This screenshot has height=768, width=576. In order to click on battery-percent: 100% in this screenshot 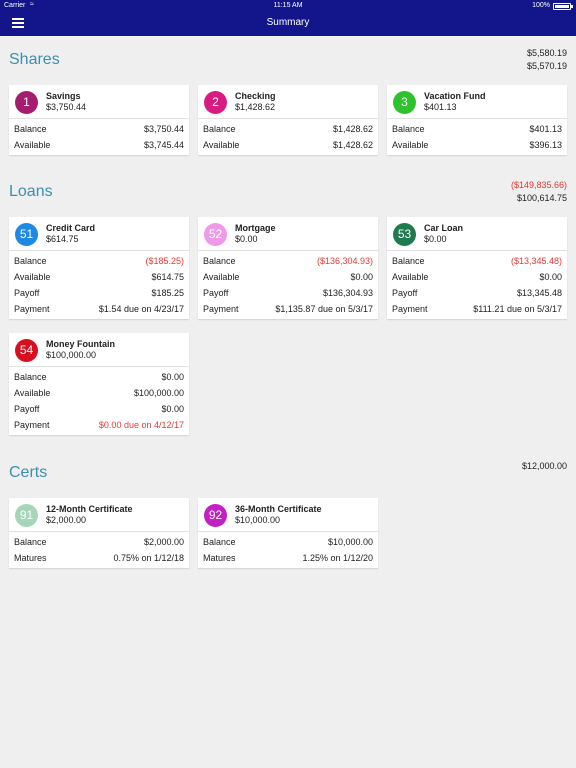, I will do `click(541, 5)`.